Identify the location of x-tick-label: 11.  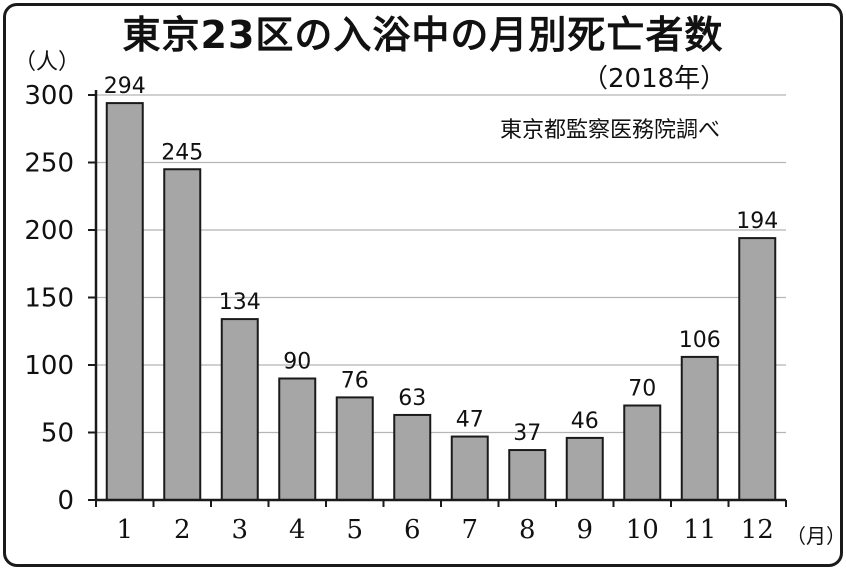
(699, 530).